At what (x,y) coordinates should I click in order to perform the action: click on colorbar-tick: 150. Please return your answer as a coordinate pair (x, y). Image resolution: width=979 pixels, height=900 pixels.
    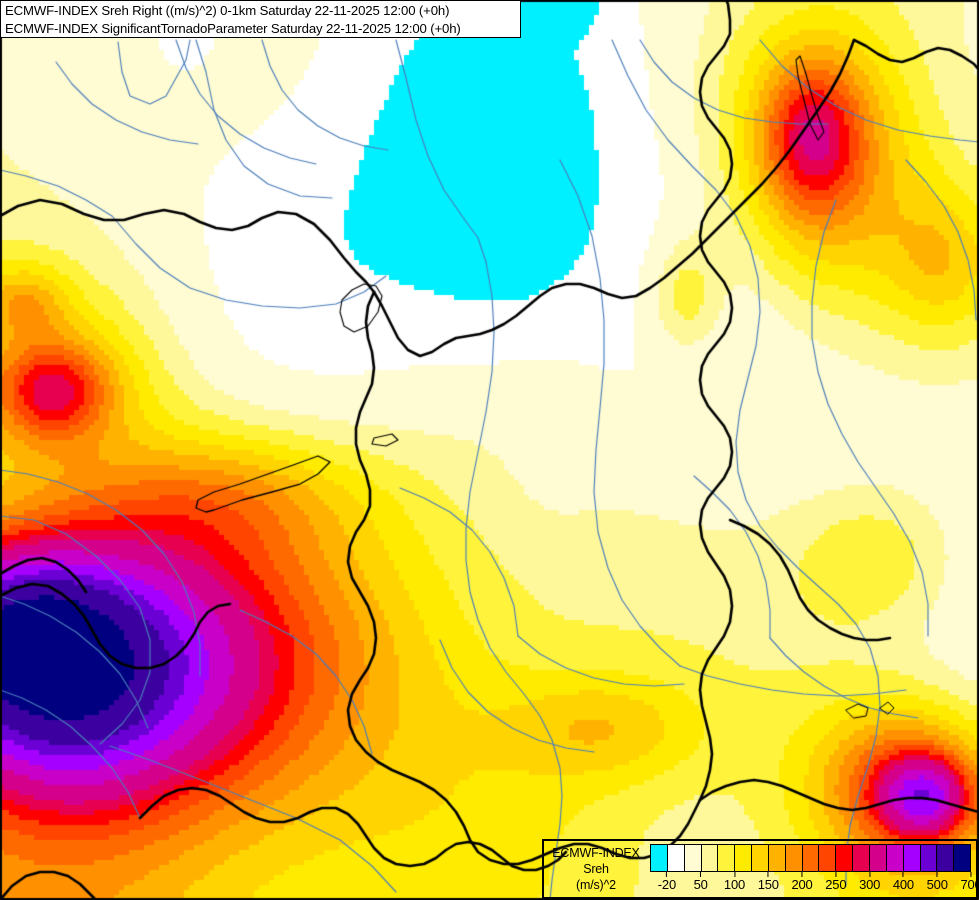
    Looking at the image, I should click on (768, 882).